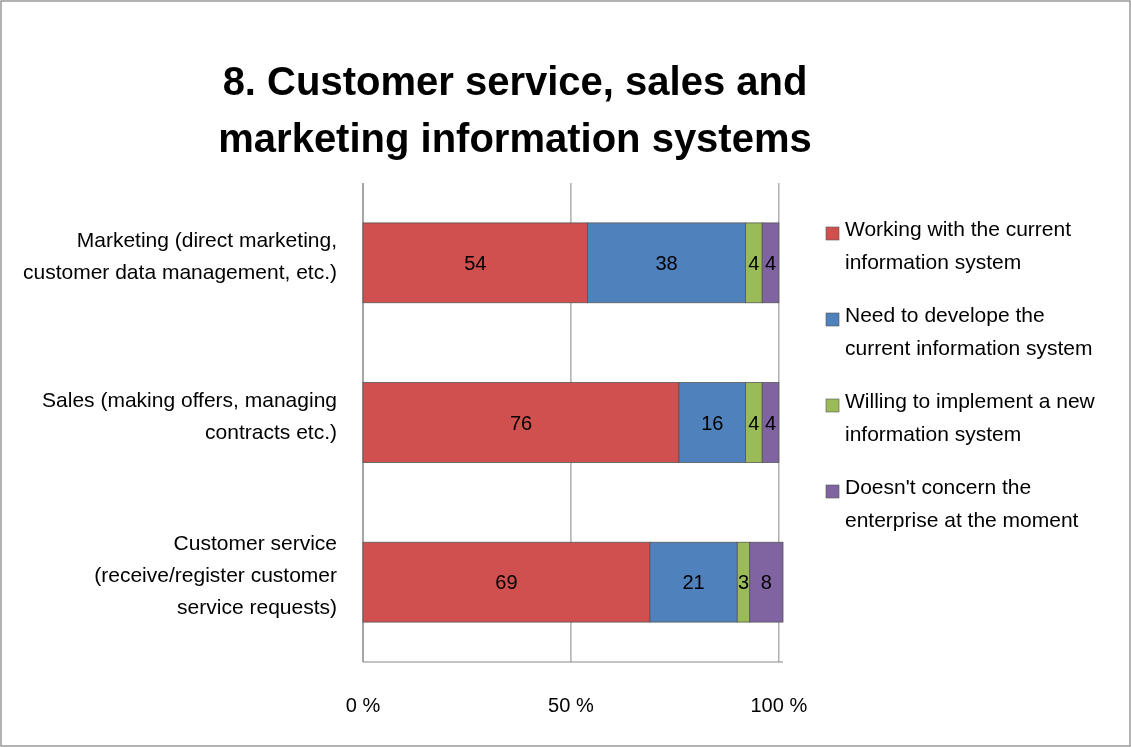  What do you see at coordinates (779, 705) in the screenshot?
I see `x-tick-label: 100 %` at bounding box center [779, 705].